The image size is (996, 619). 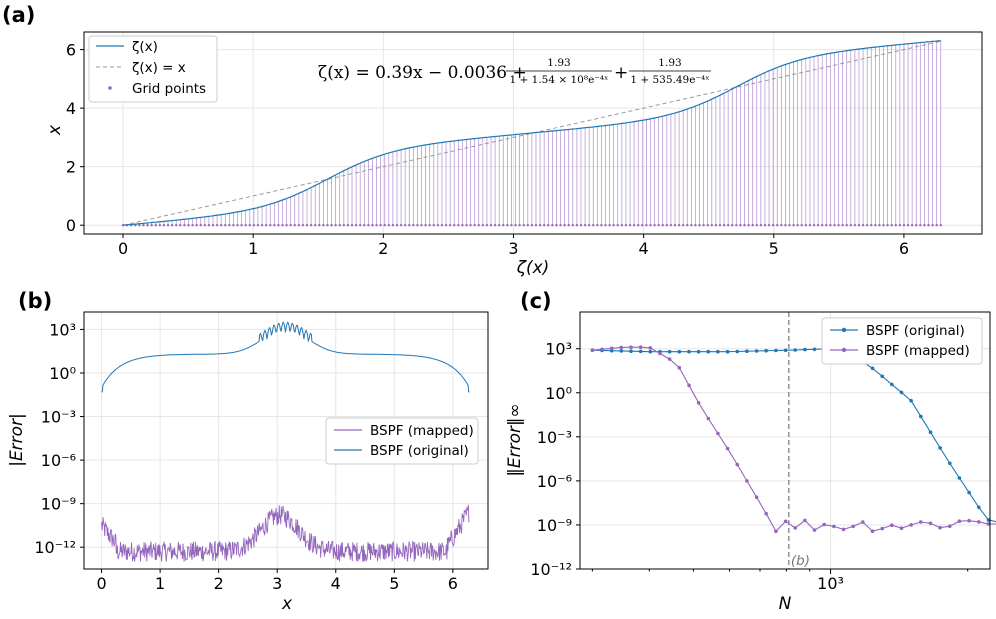 What do you see at coordinates (287, 604) in the screenshot?
I see `xlabel-b: x` at bounding box center [287, 604].